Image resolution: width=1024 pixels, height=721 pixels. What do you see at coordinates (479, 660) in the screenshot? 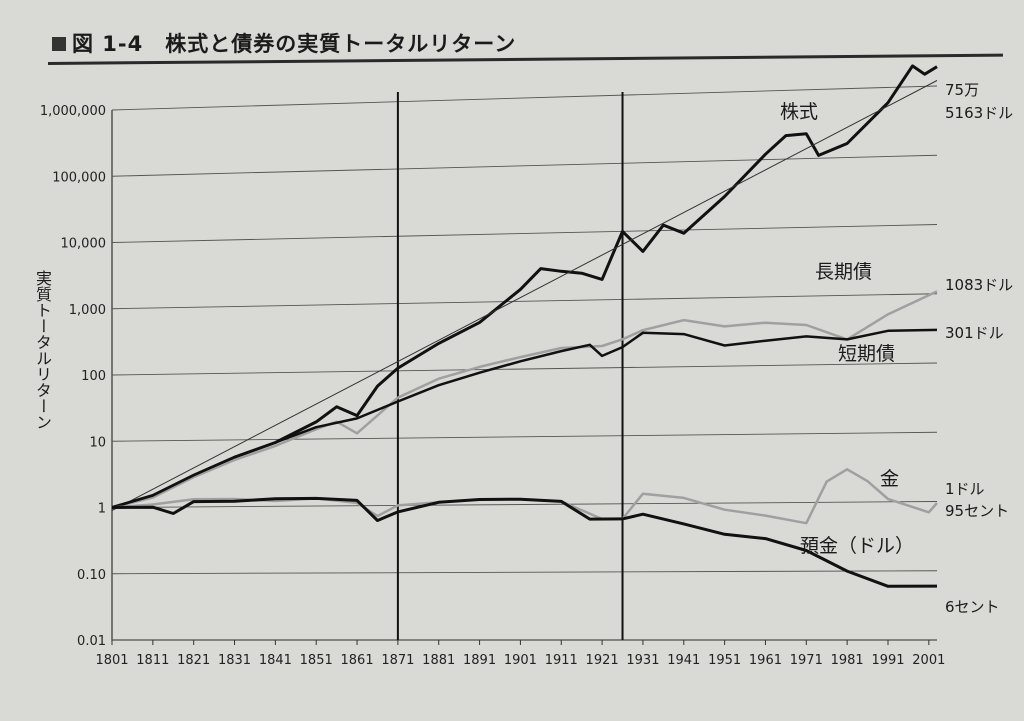
I see `x-tick-label: 1891` at bounding box center [479, 660].